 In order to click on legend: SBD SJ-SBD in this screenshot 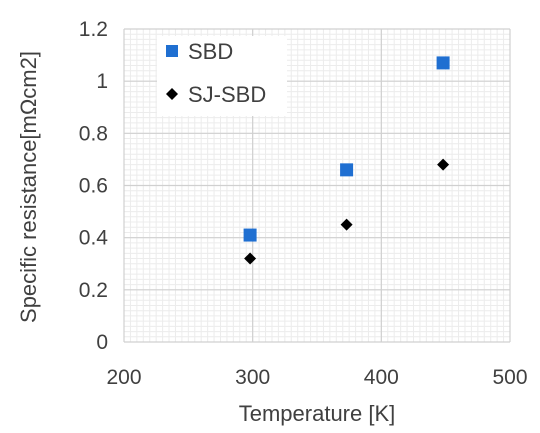, I will do `click(222, 76)`.